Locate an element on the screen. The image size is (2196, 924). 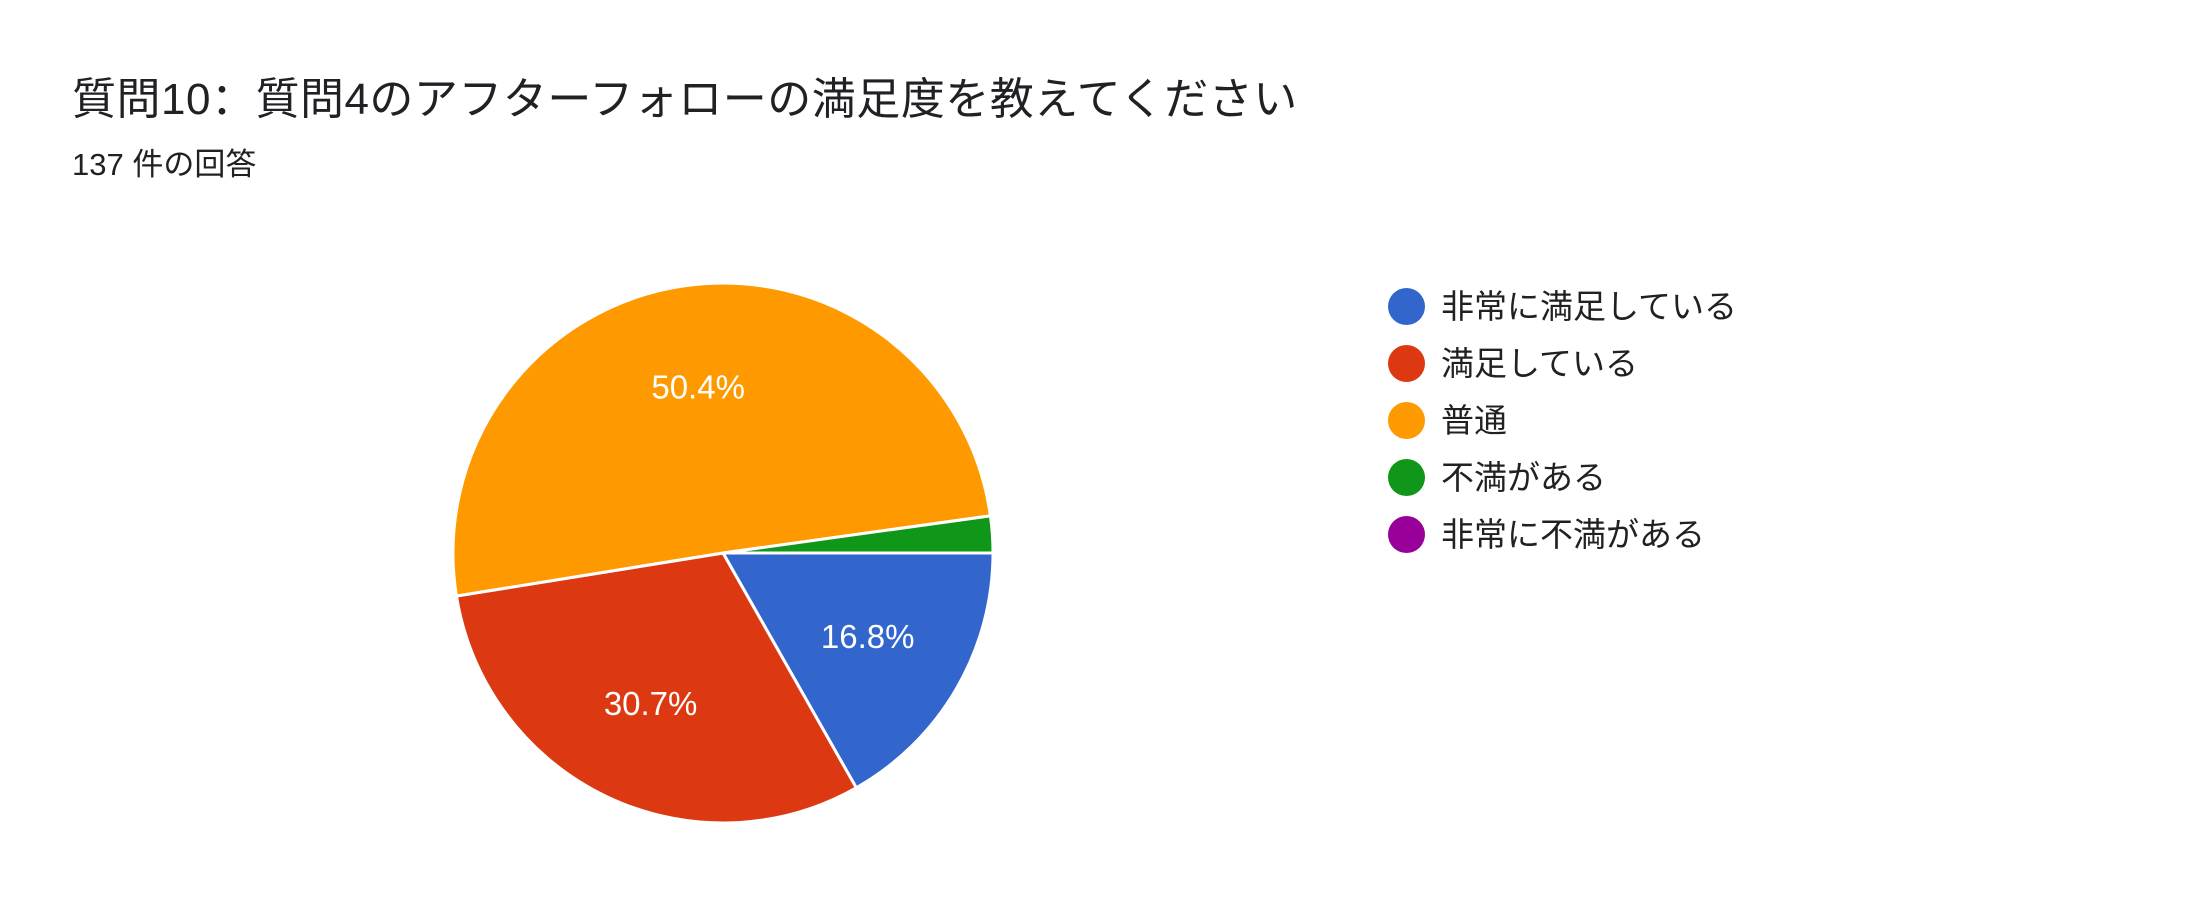
response-count: 137 件の回答 is located at coordinates (164, 164).